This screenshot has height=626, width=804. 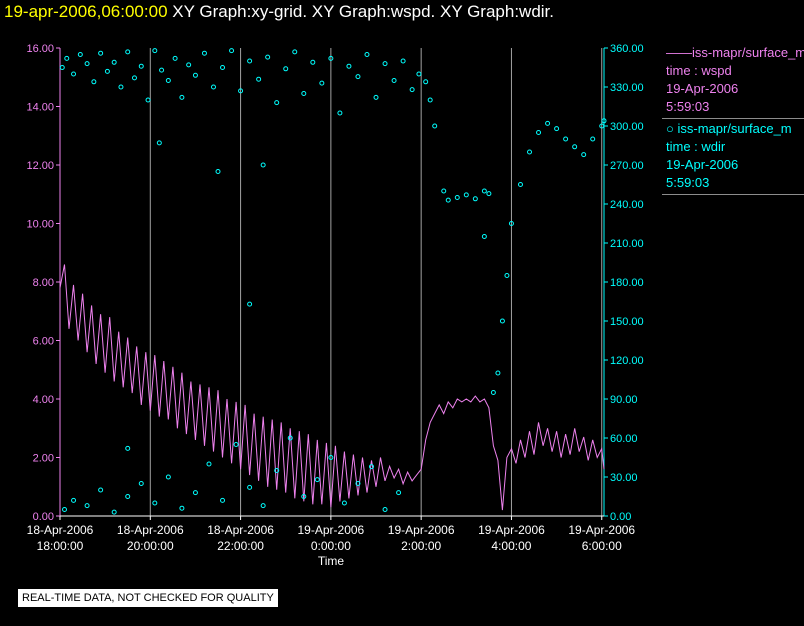 I want to click on left-tick-label: 2.00, so click(x=43, y=459).